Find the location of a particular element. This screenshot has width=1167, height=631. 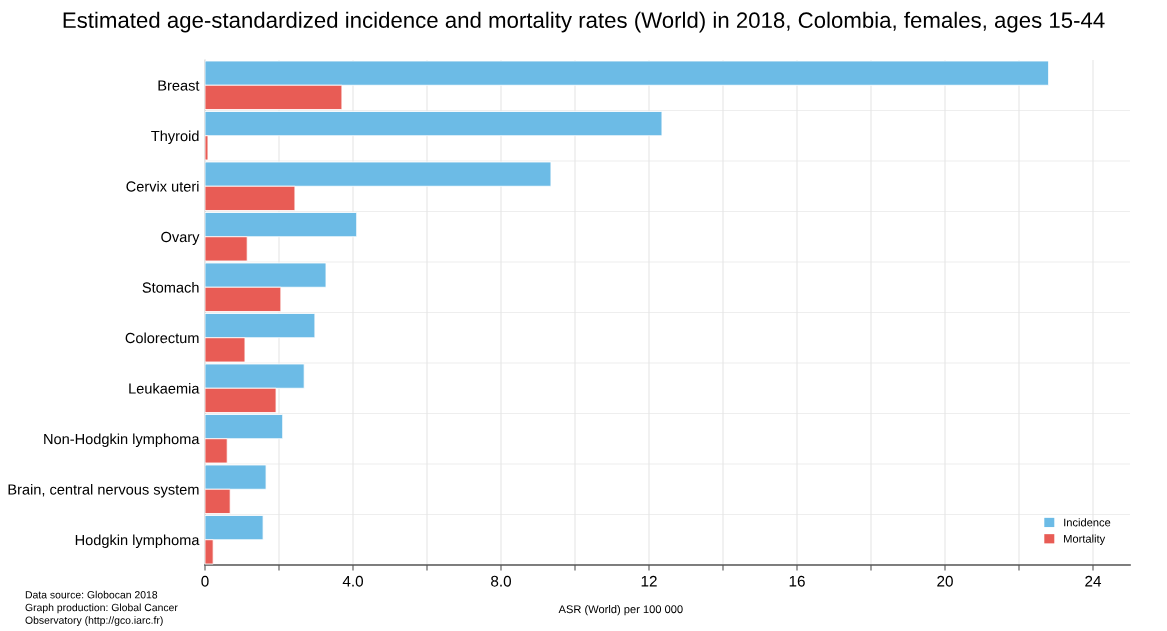

x-tick-label: 4.0 is located at coordinates (353, 581).